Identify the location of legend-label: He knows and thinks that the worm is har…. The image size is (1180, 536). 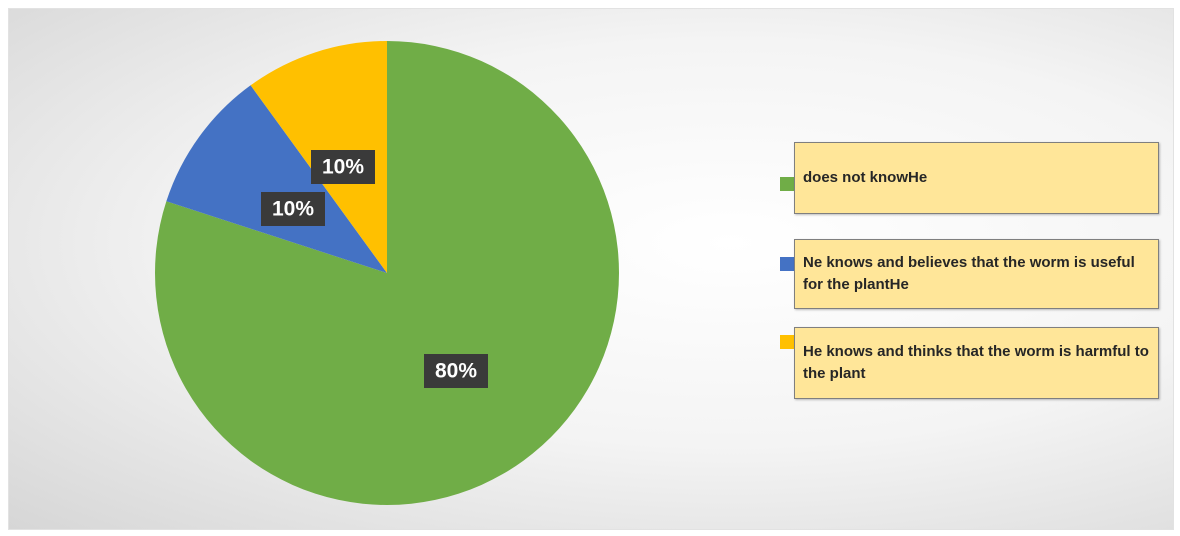
(976, 363).